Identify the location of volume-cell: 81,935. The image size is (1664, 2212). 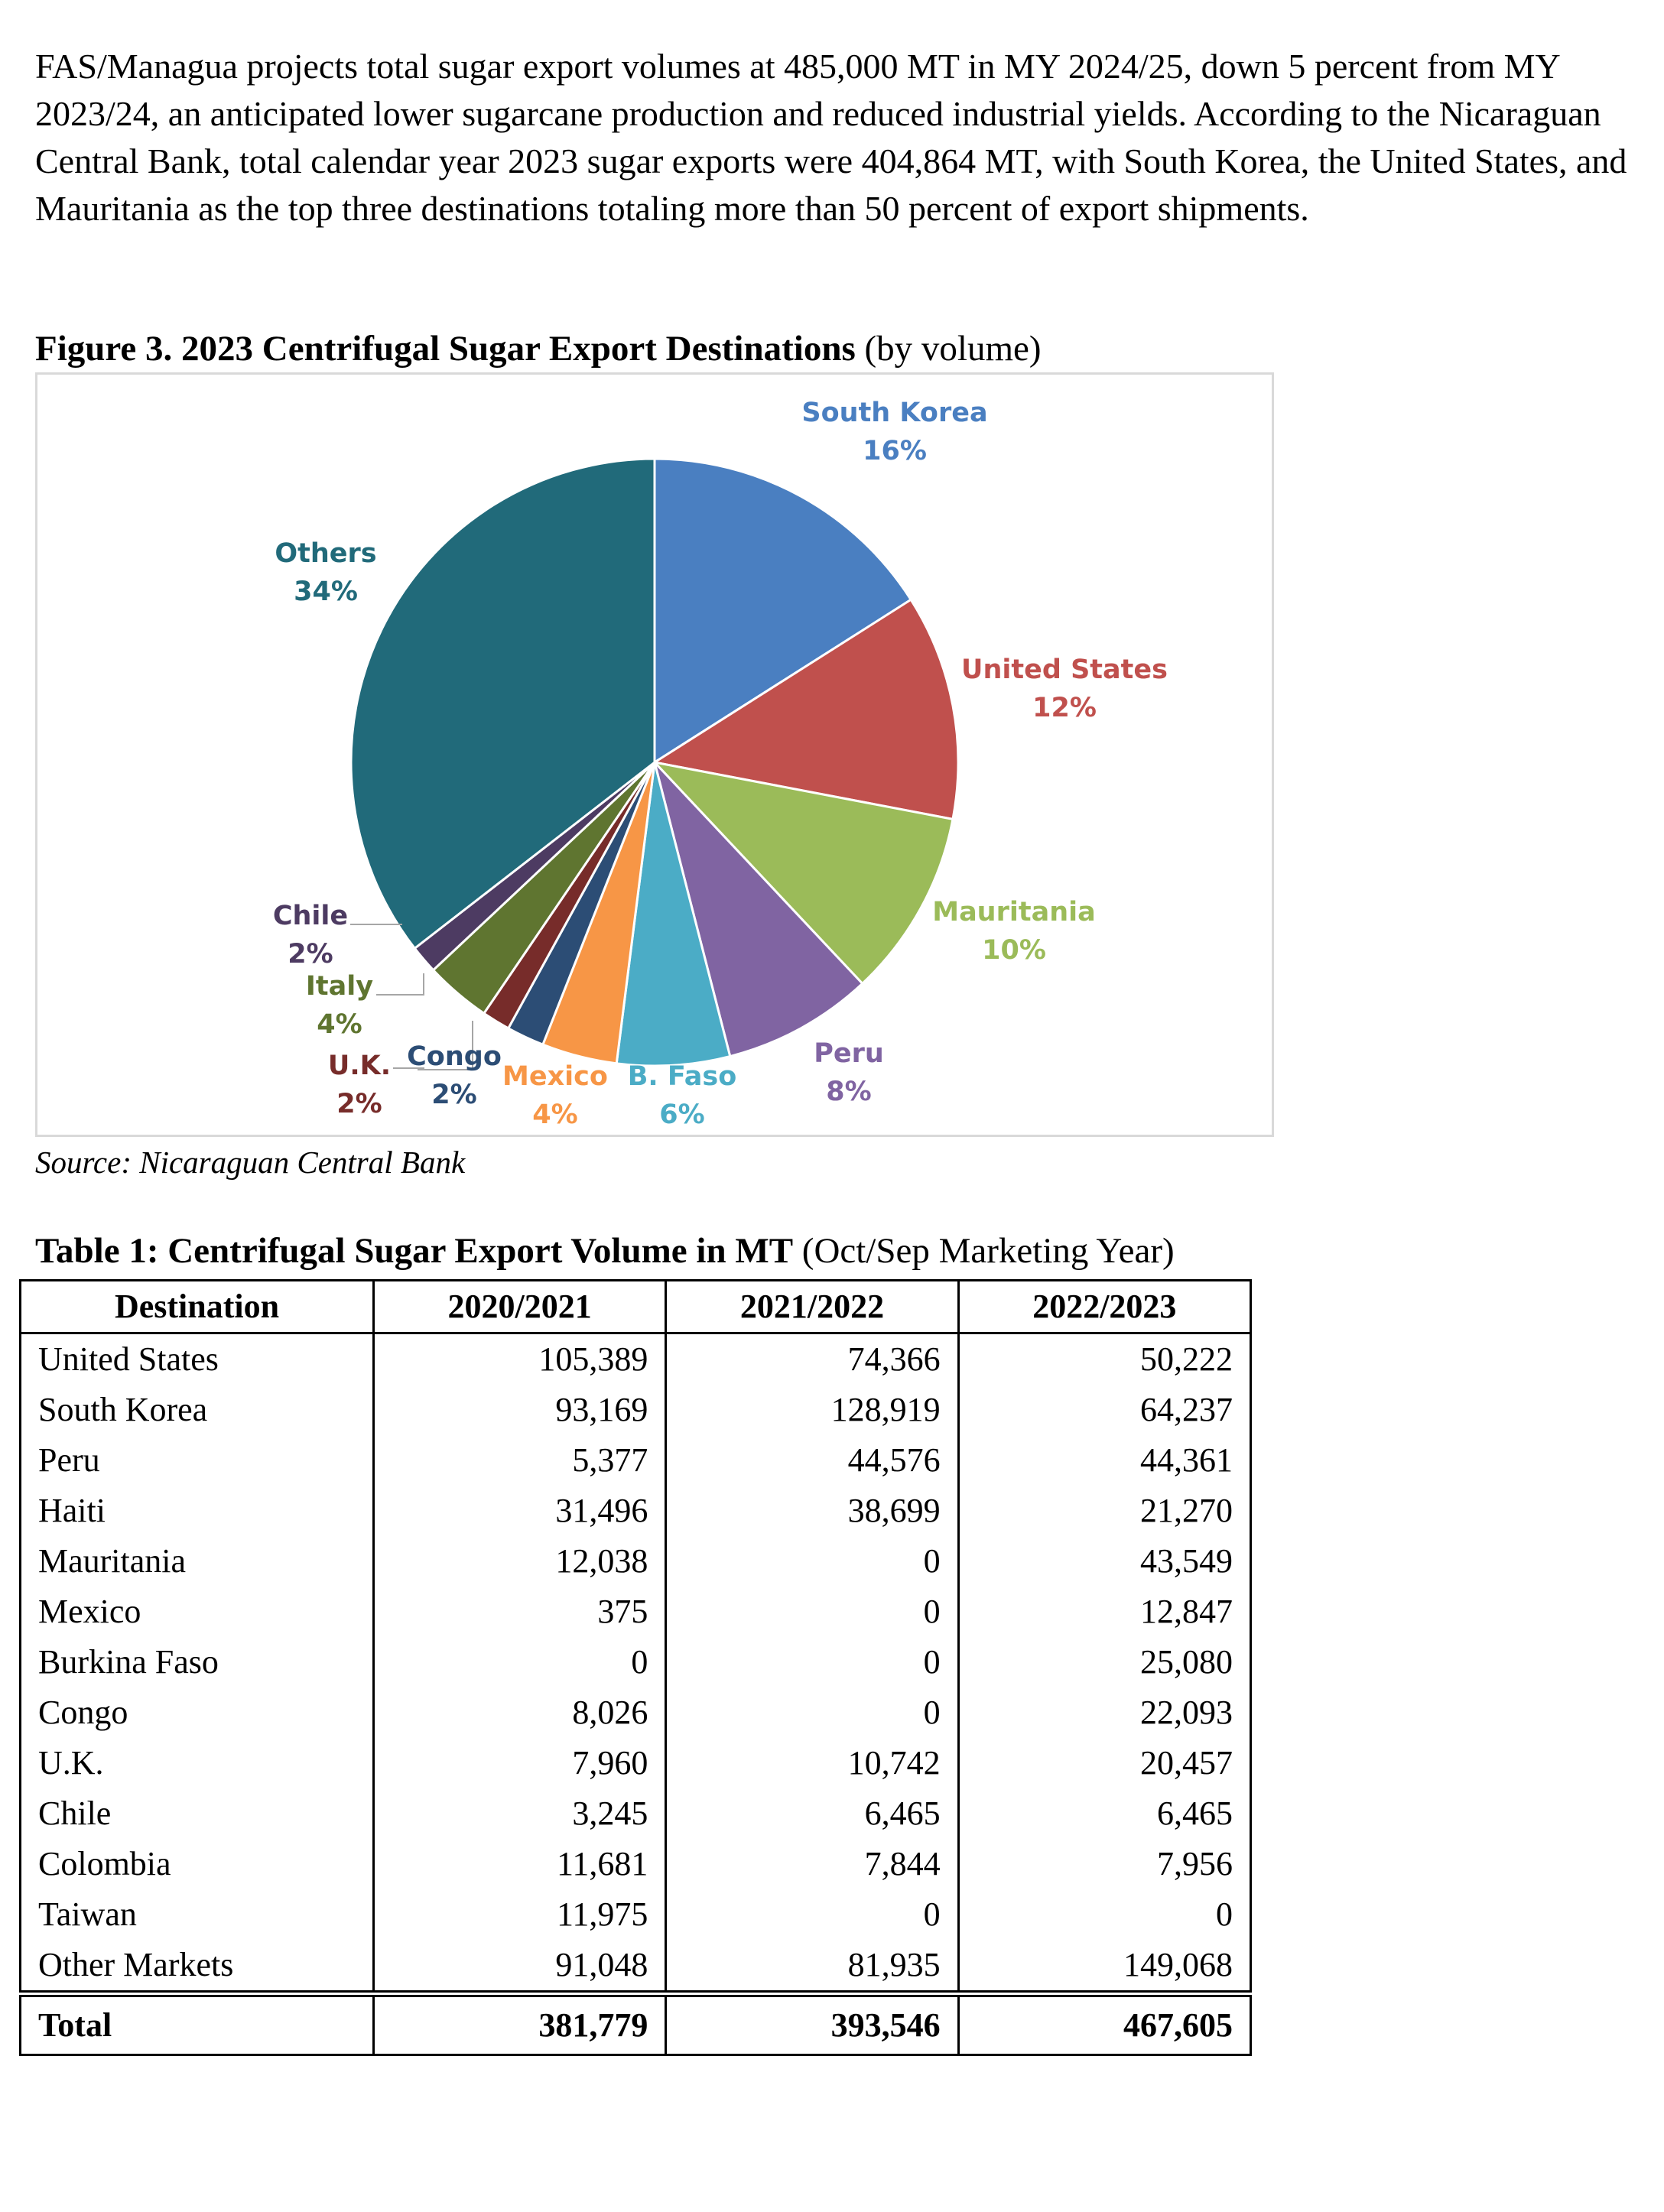
(812, 1967).